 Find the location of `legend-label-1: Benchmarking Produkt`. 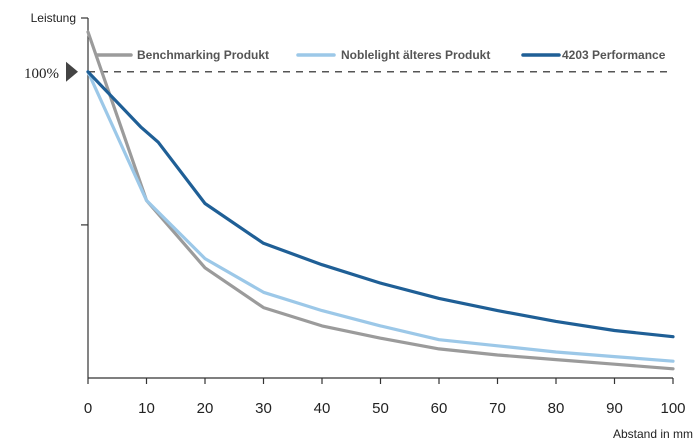

legend-label-1: Benchmarking Produkt is located at coordinates (203, 55).